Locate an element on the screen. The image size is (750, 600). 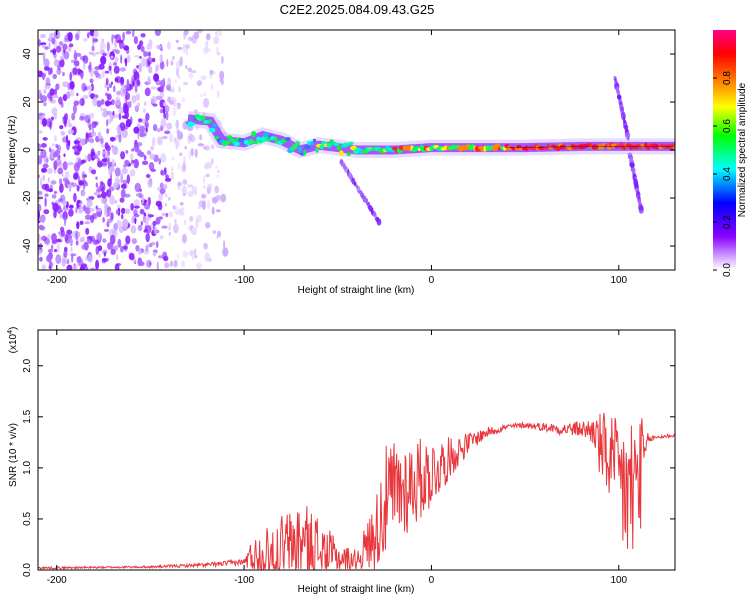
y-tick-label: -40 is located at coordinates (27, 245).